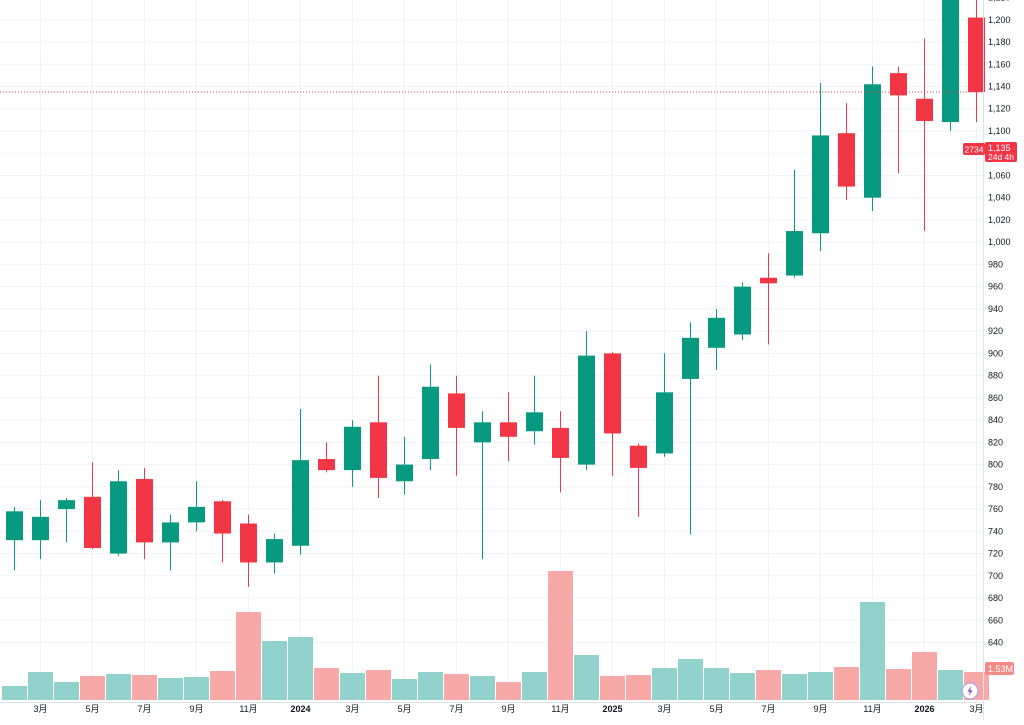 The width and height of the screenshot is (1024, 725). What do you see at coordinates (999, 87) in the screenshot?
I see `y-tick-label: 1,140` at bounding box center [999, 87].